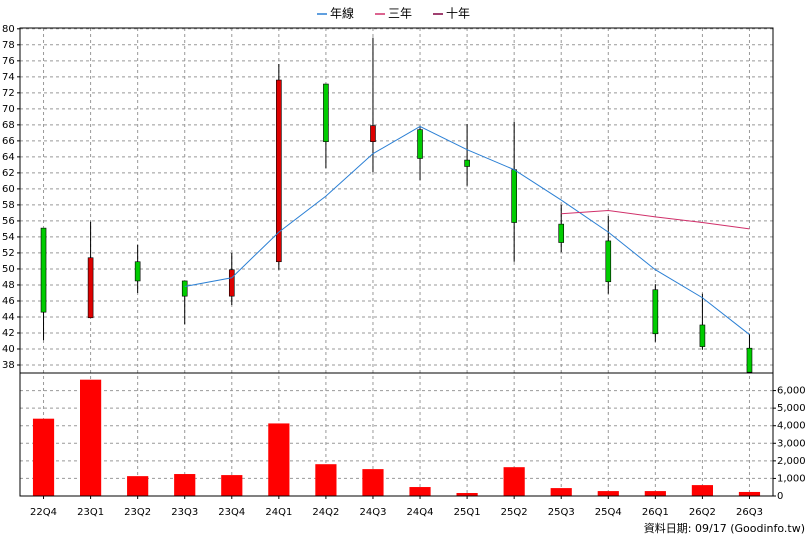 The image size is (808, 540). Describe the element at coordinates (8, 189) in the screenshot. I see `y-tick-label: 60` at that location.